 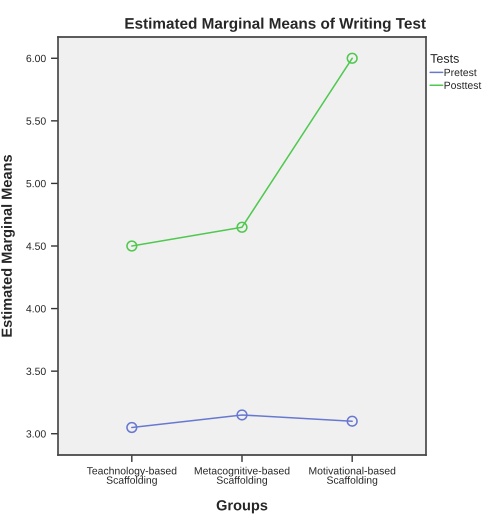 What do you see at coordinates (36, 434) in the screenshot?
I see `y-tick-label: 3.00` at bounding box center [36, 434].